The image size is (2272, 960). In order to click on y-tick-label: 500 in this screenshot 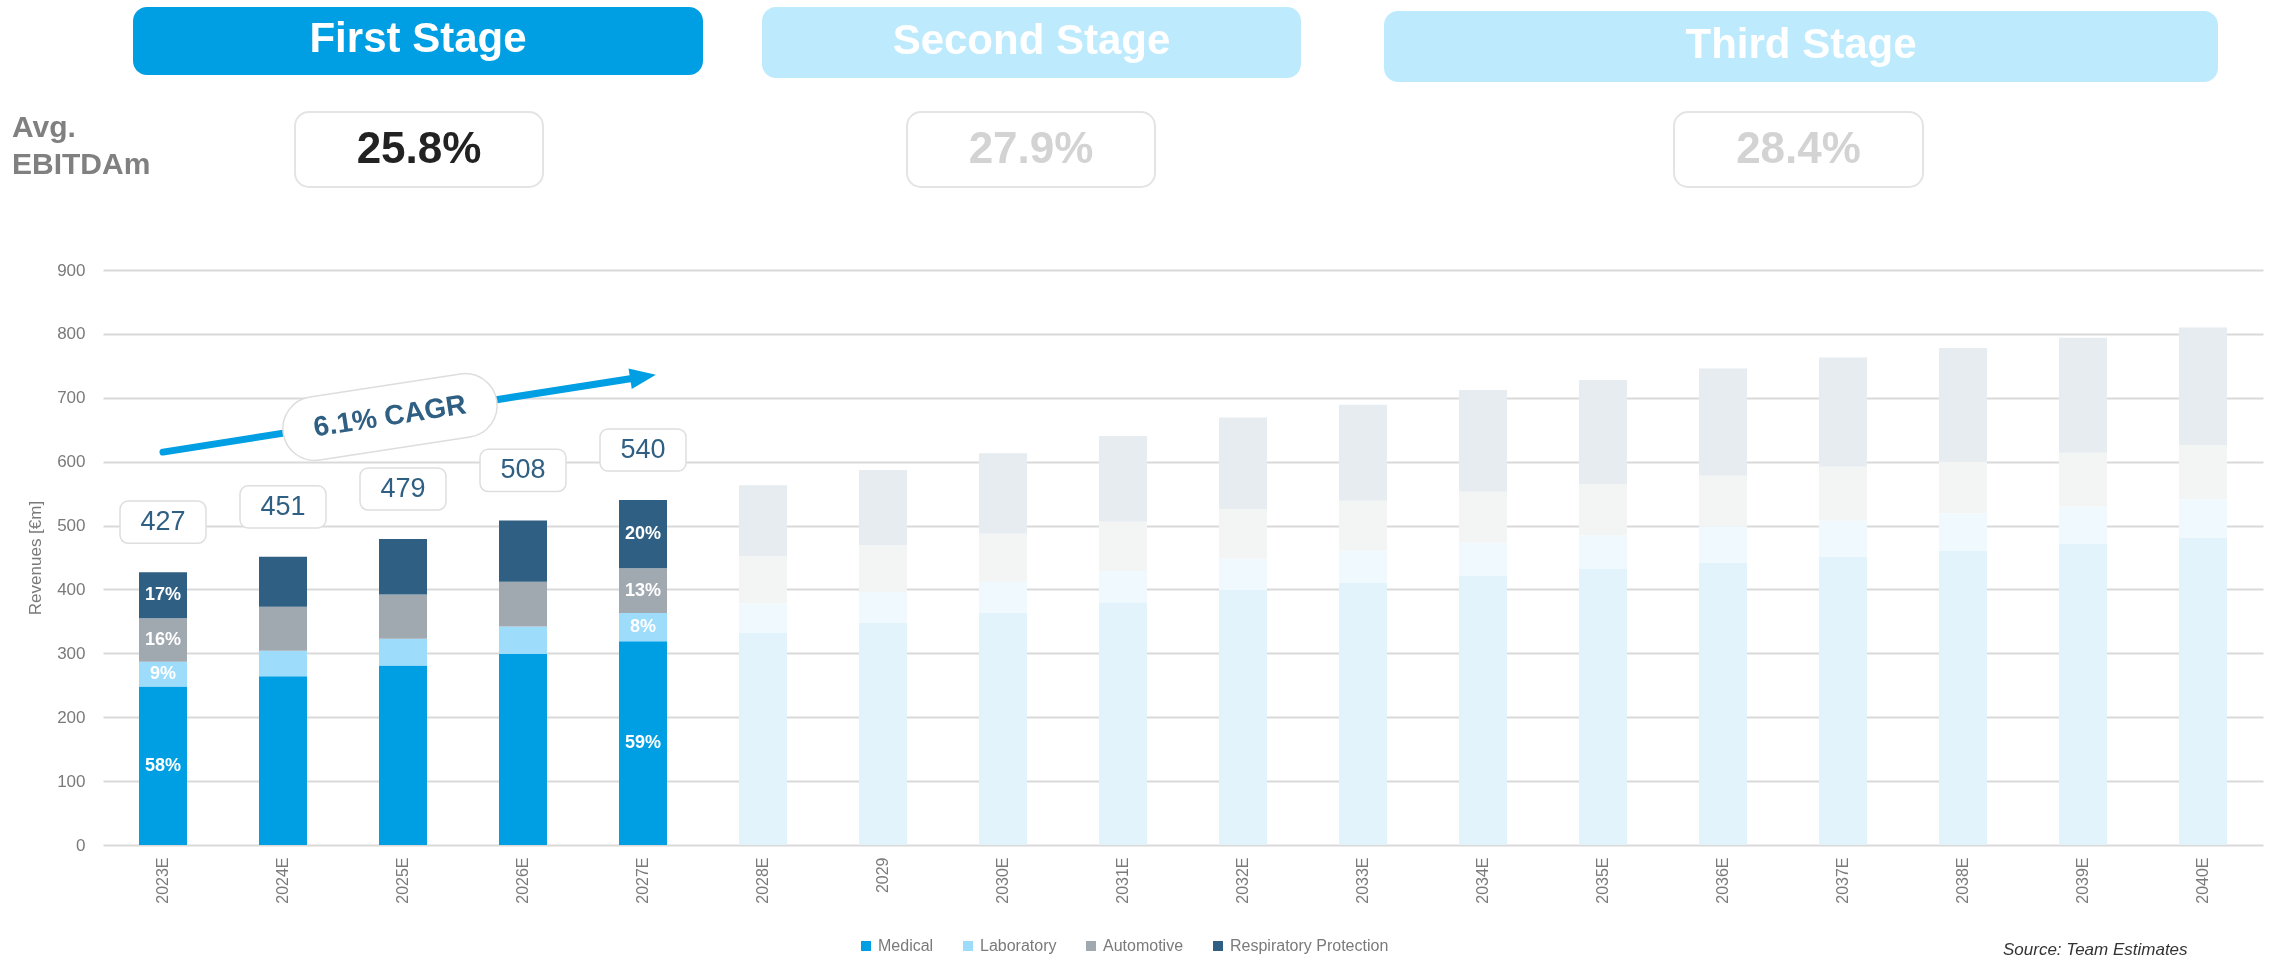, I will do `click(71, 526)`.